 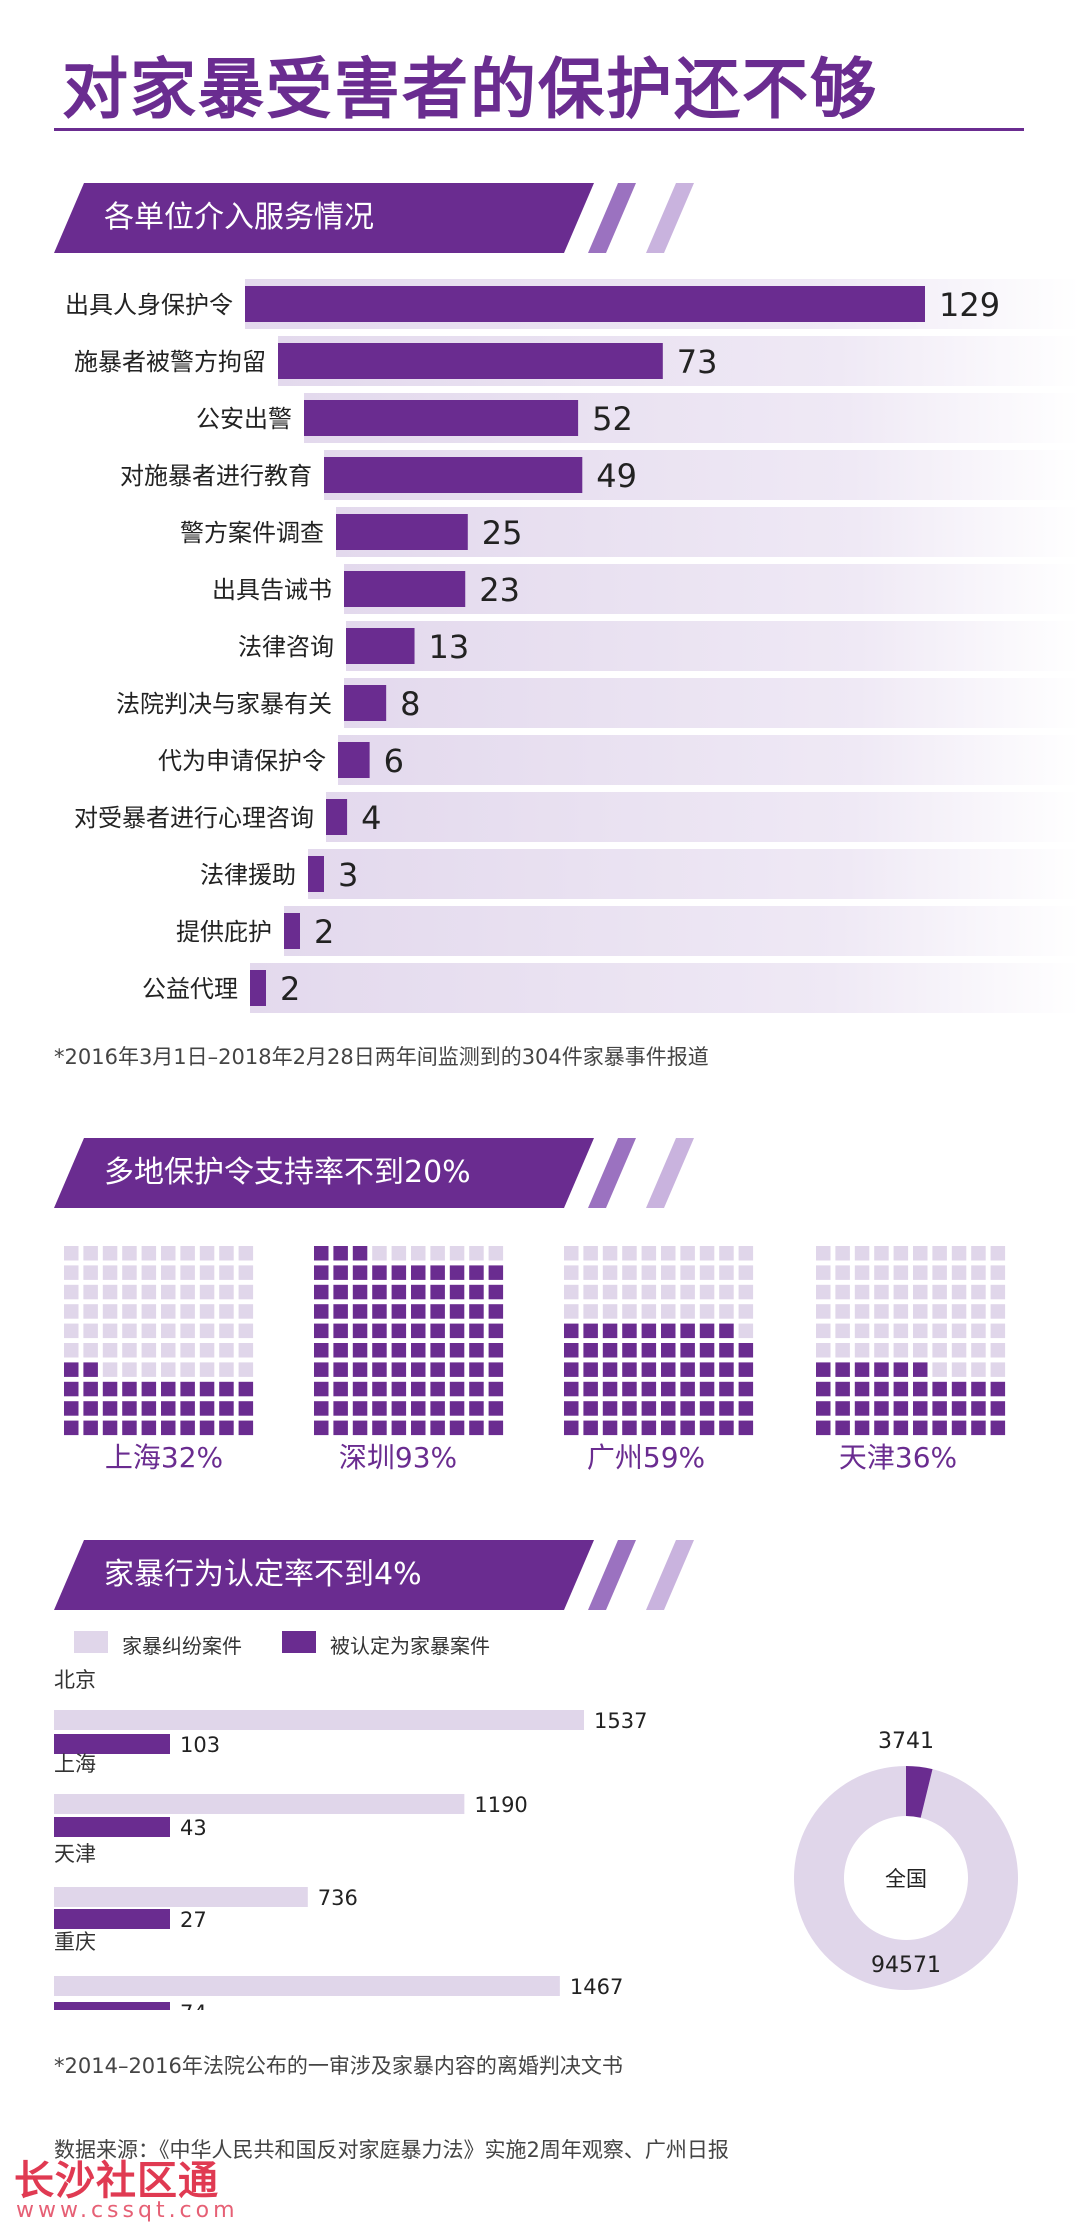 What do you see at coordinates (244, 419) in the screenshot?
I see `service-category-label: 公安出警` at bounding box center [244, 419].